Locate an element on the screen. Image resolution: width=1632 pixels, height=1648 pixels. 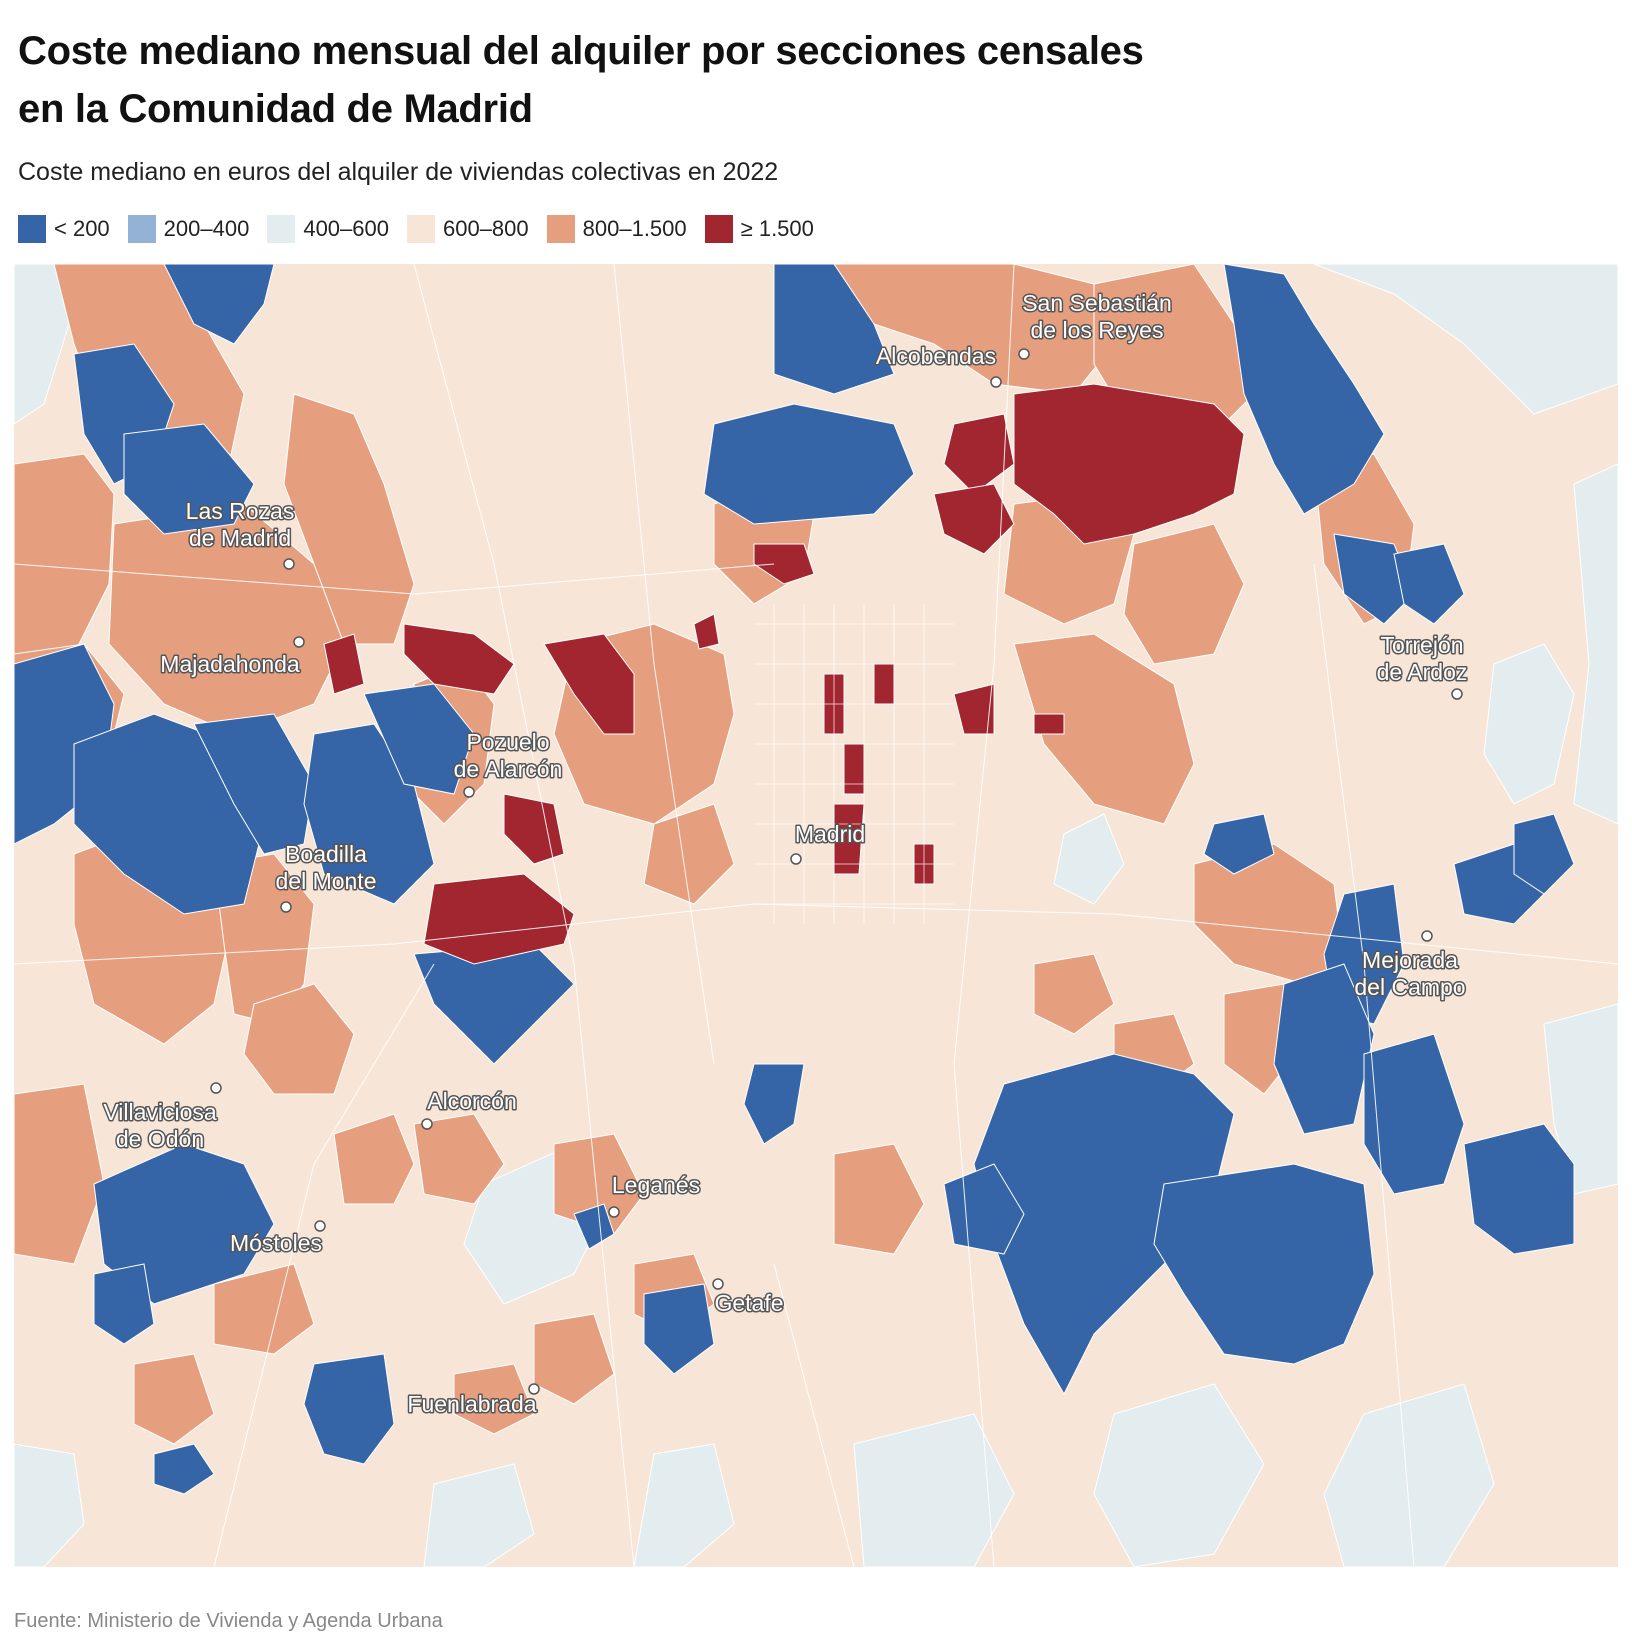
legend-label: 600–800 is located at coordinates (485, 228).